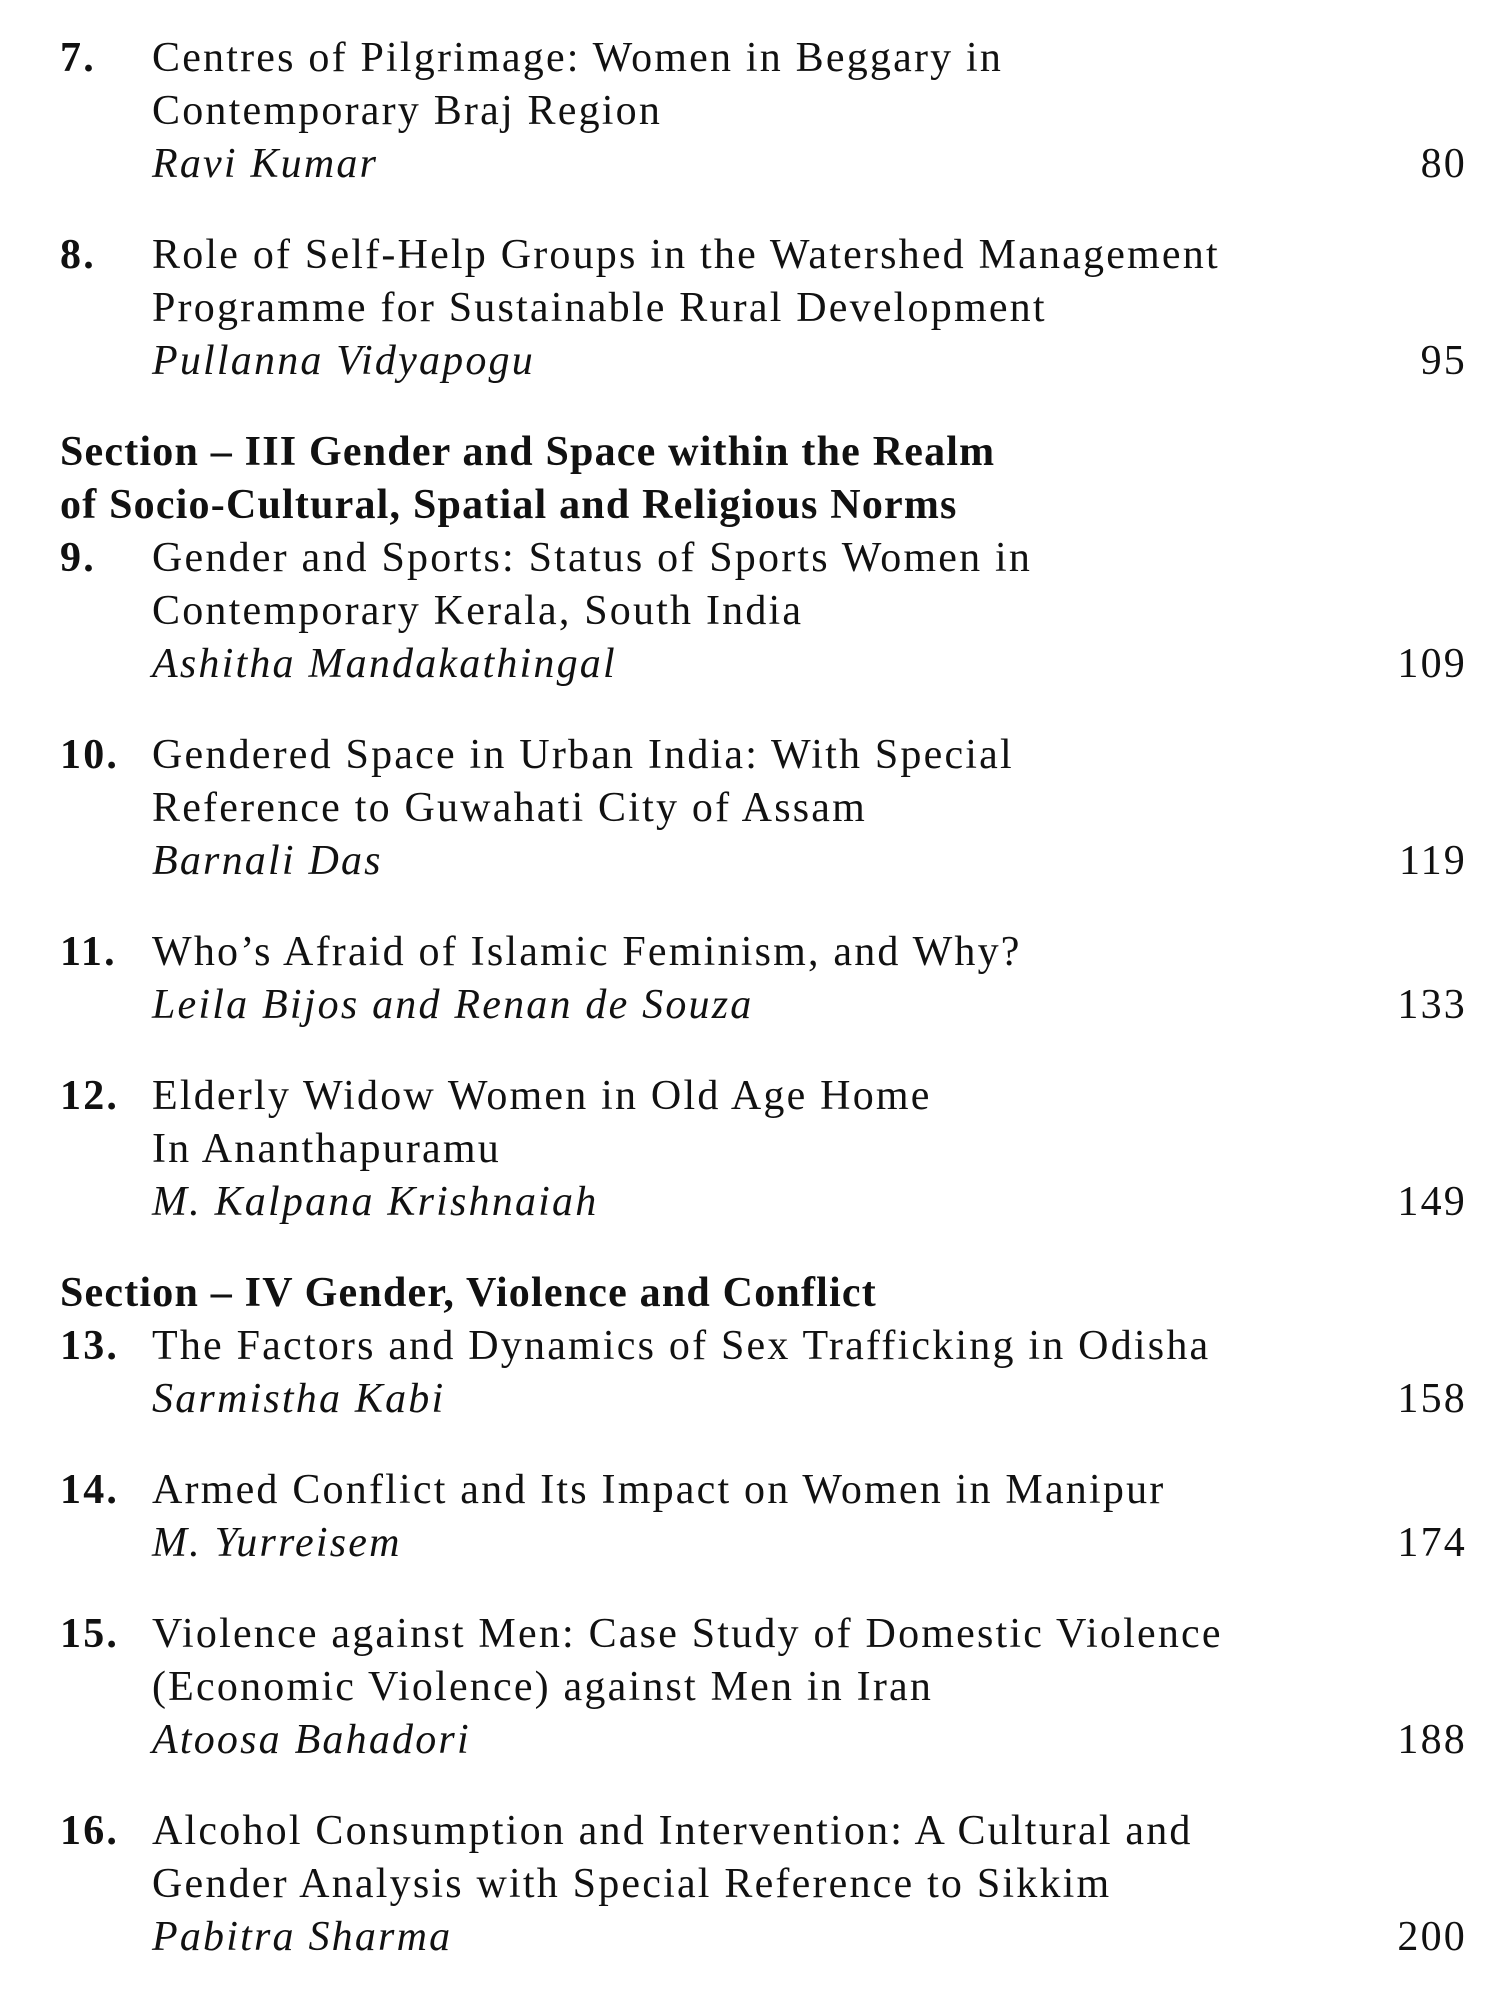  What do you see at coordinates (478, 611) in the screenshot?
I see `chapter-title: Contemporary Kerala, South India` at bounding box center [478, 611].